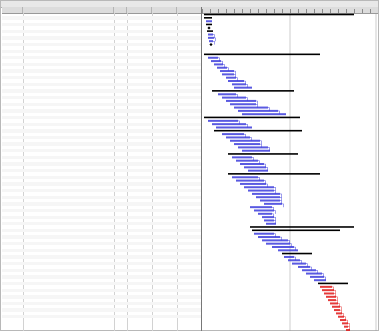  I want to click on column-header-start, so click(139, 10).